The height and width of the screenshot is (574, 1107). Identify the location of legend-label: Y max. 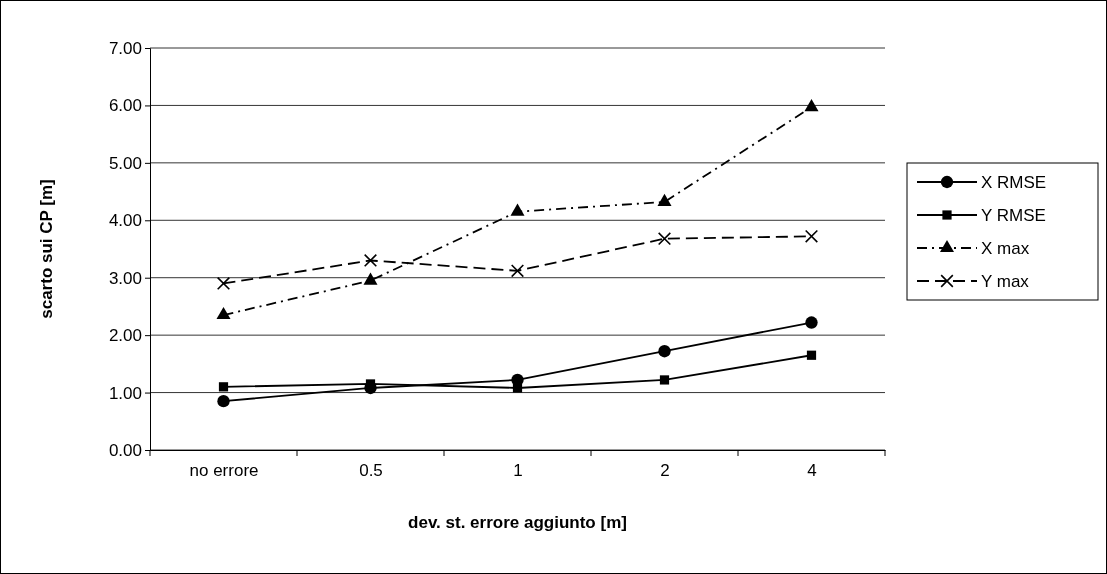
(1005, 281).